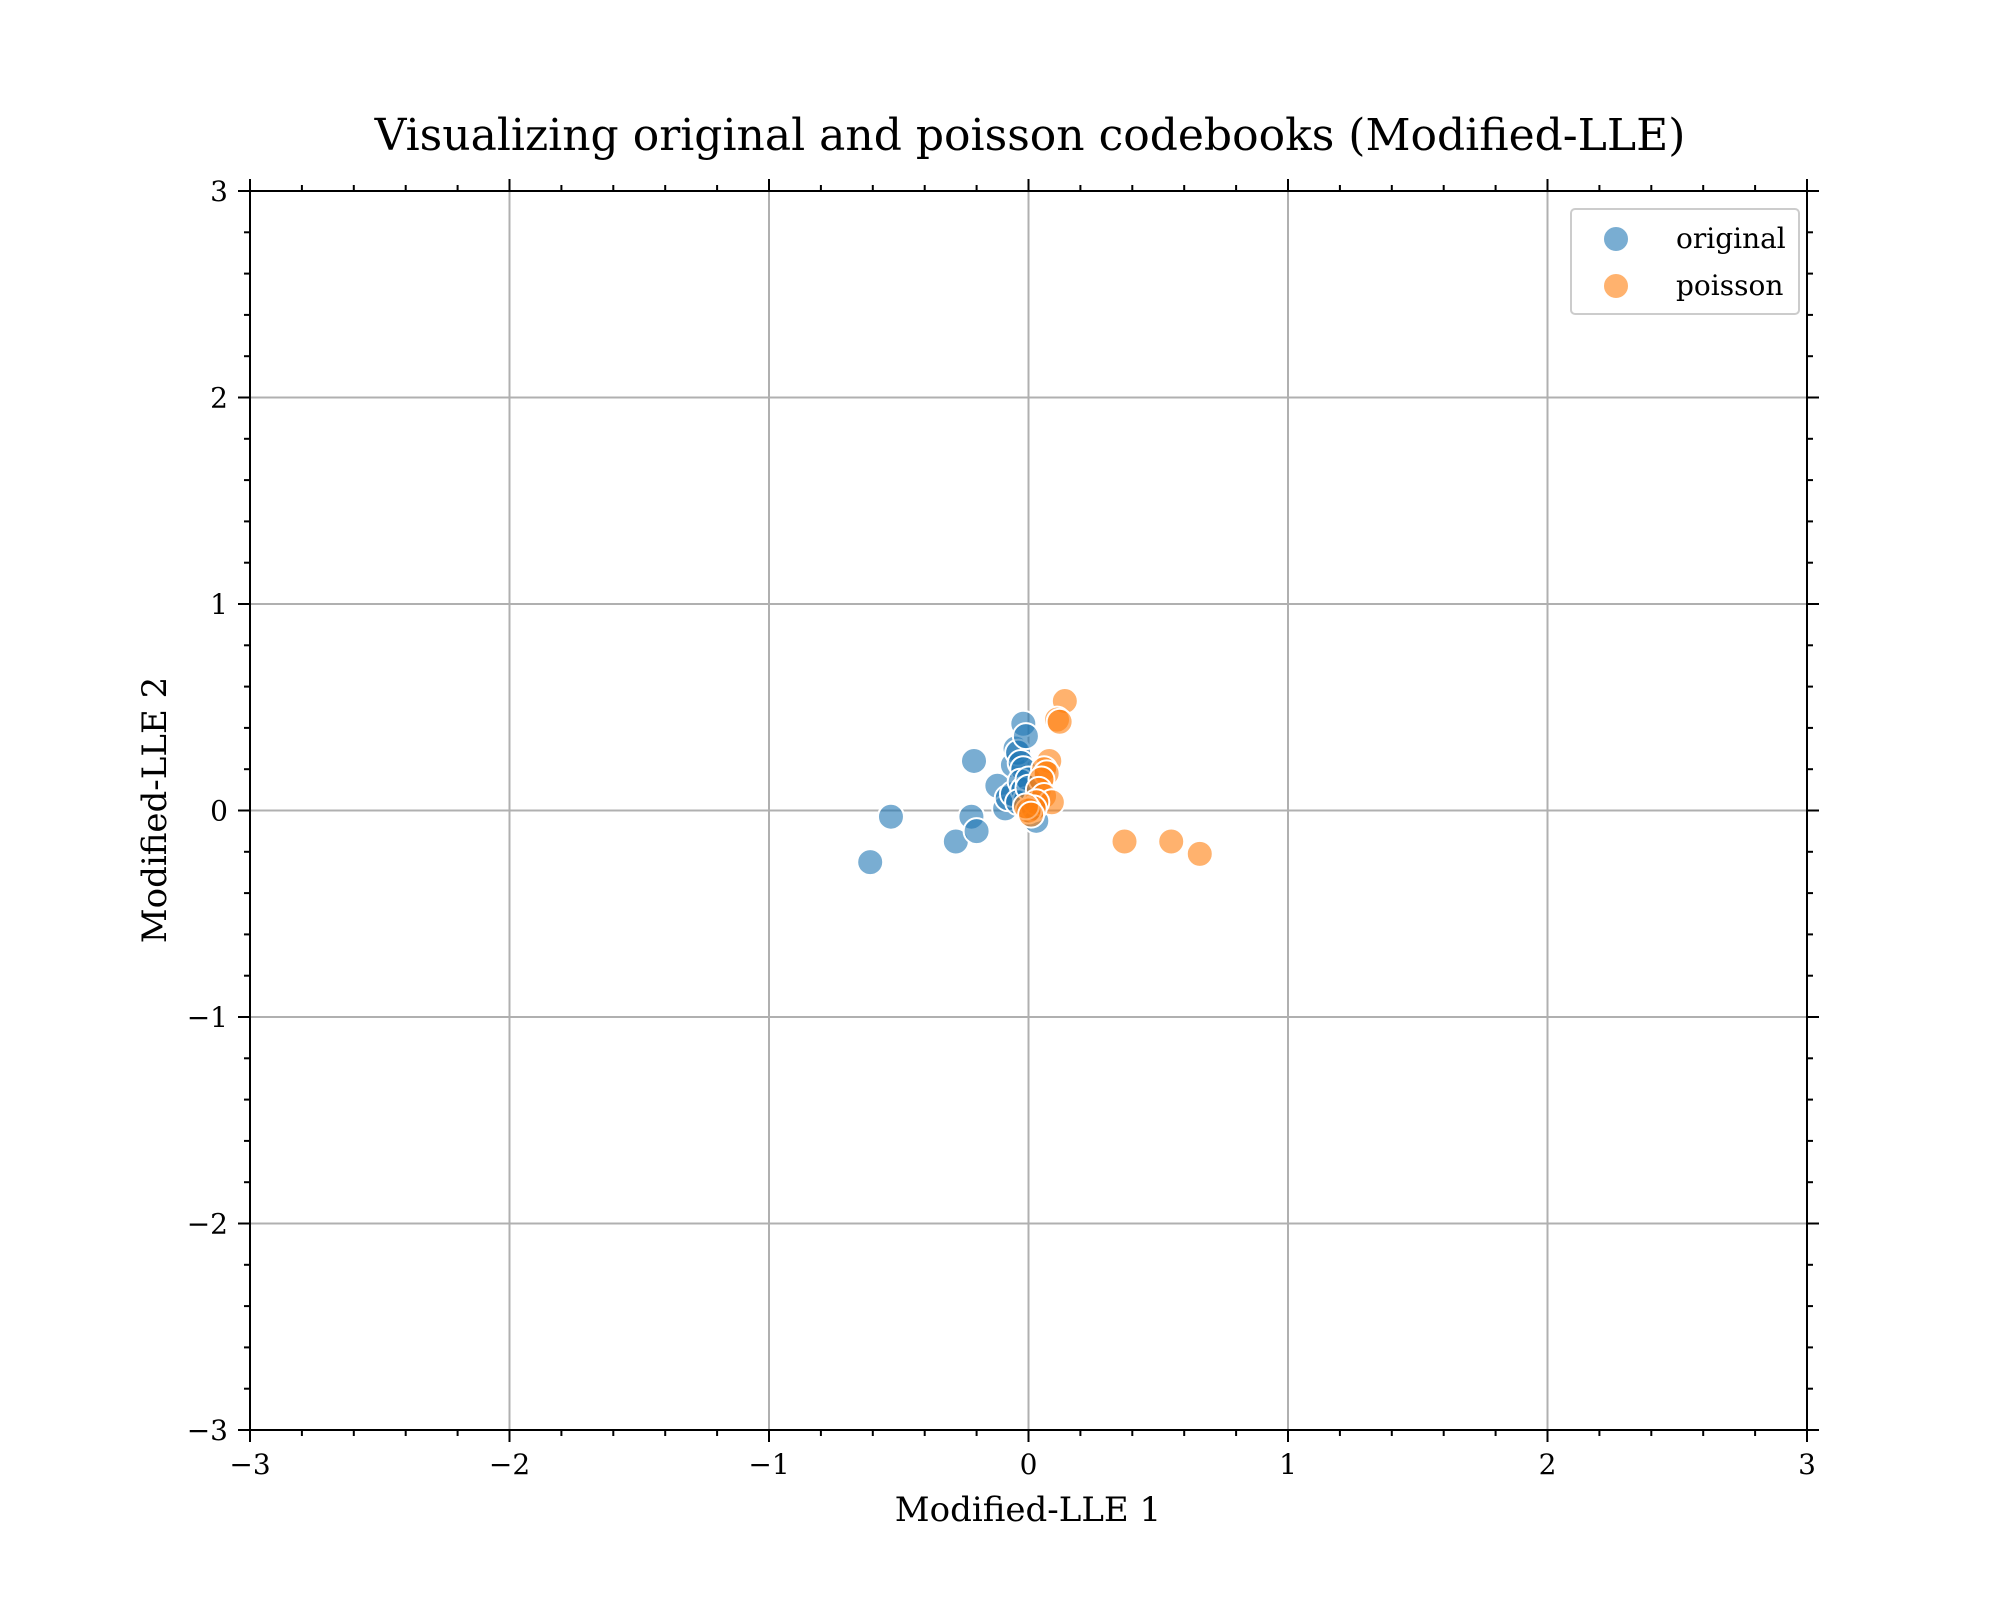 This screenshot has width=2000, height=1600. Describe the element at coordinates (155, 810) in the screenshot. I see `y-axis-label: Modified-LLE 2` at that location.